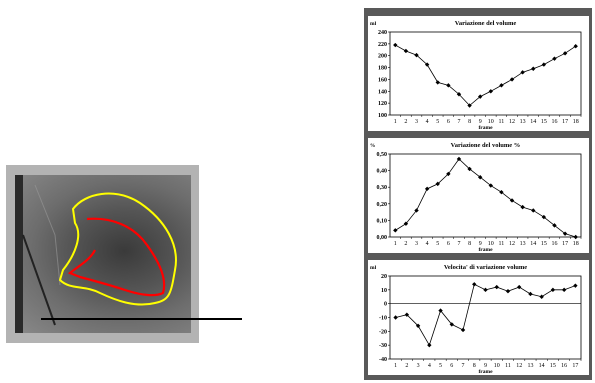 The width and height of the screenshot is (595, 383). Describe the element at coordinates (141, 319) in the screenshot. I see `pointer-line` at that location.